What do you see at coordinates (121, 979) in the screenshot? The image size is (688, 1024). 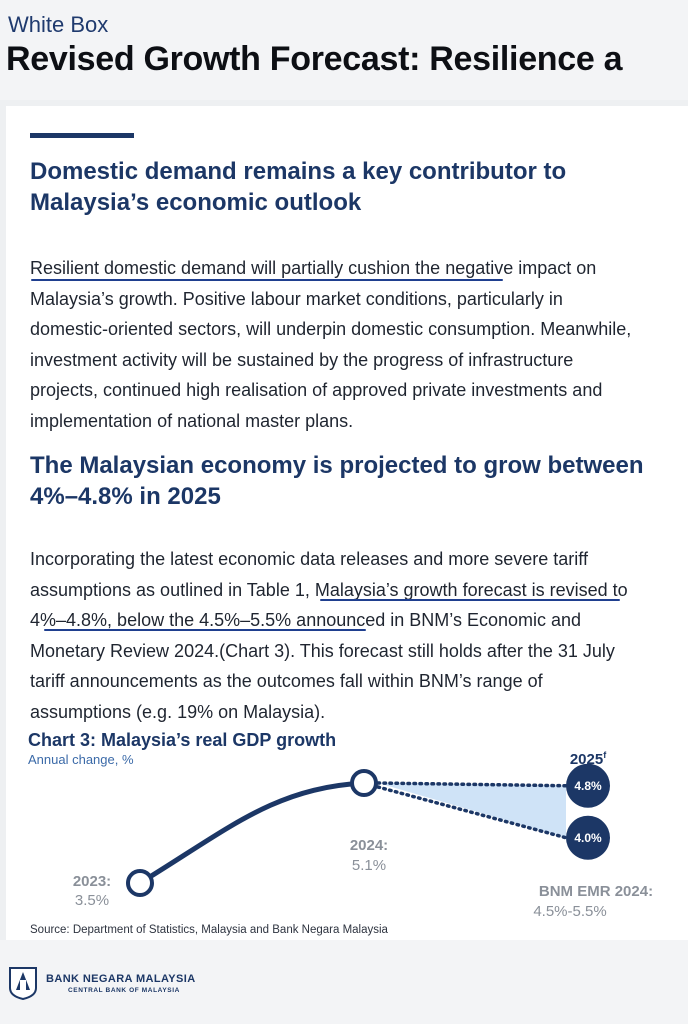 I see `bank-name: BANK NEGARA MALAYSIA` at bounding box center [121, 979].